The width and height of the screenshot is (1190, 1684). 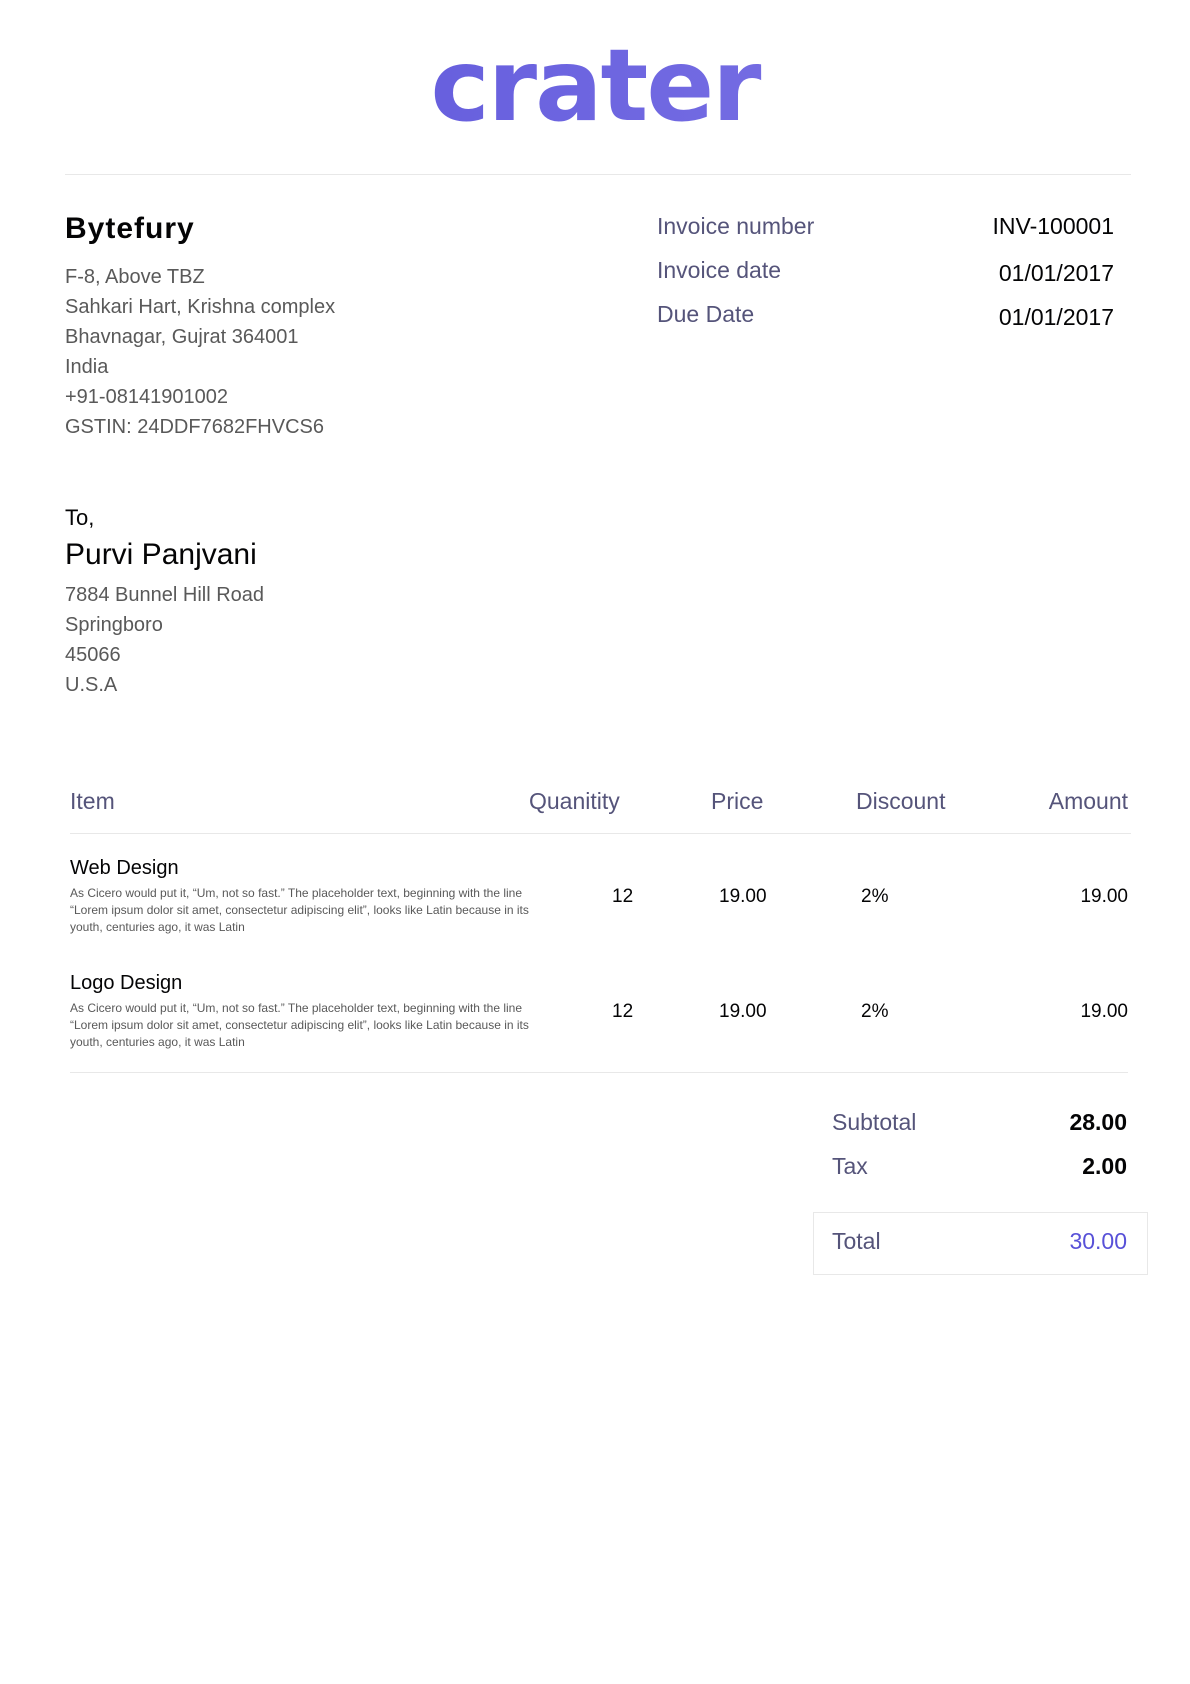 What do you see at coordinates (146, 397) in the screenshot?
I see `company-phone: +91-08141901002` at bounding box center [146, 397].